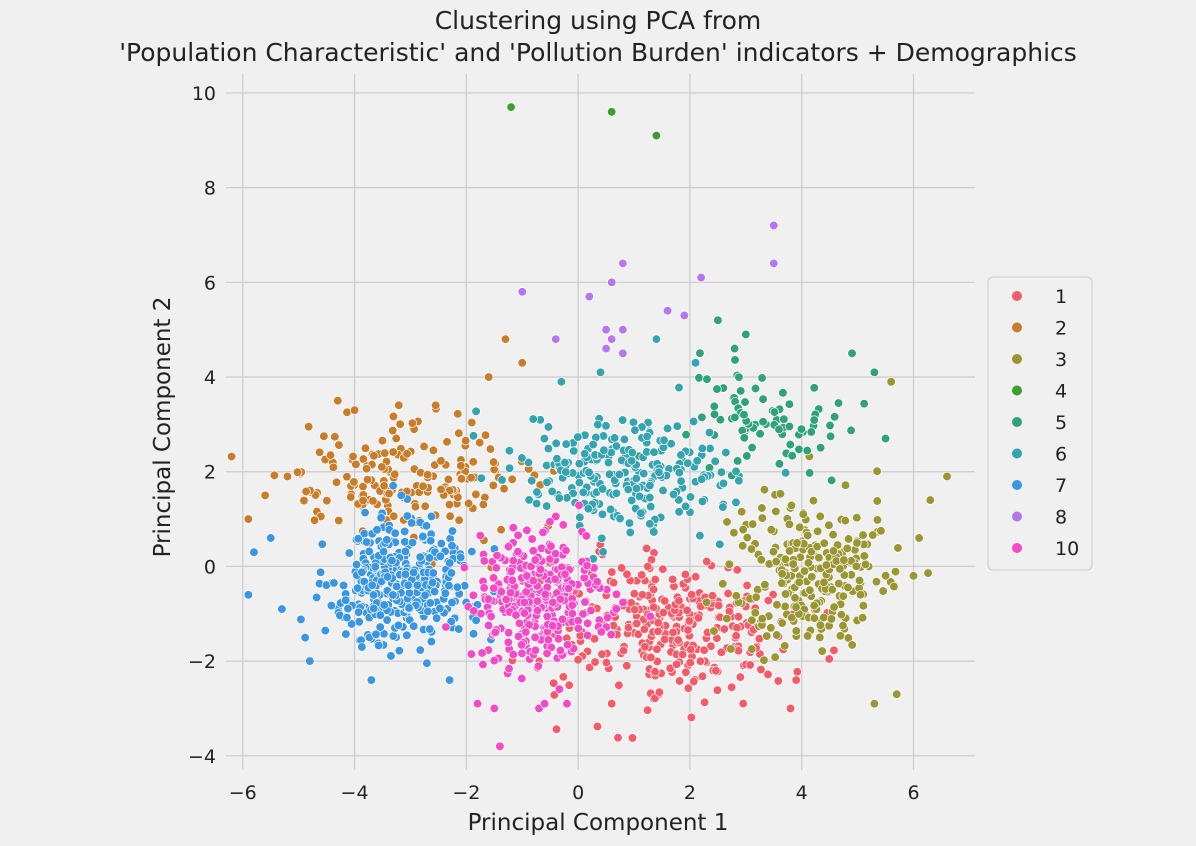 This screenshot has height=846, width=1196. What do you see at coordinates (802, 793) in the screenshot?
I see `x-tick-label: 4` at bounding box center [802, 793].